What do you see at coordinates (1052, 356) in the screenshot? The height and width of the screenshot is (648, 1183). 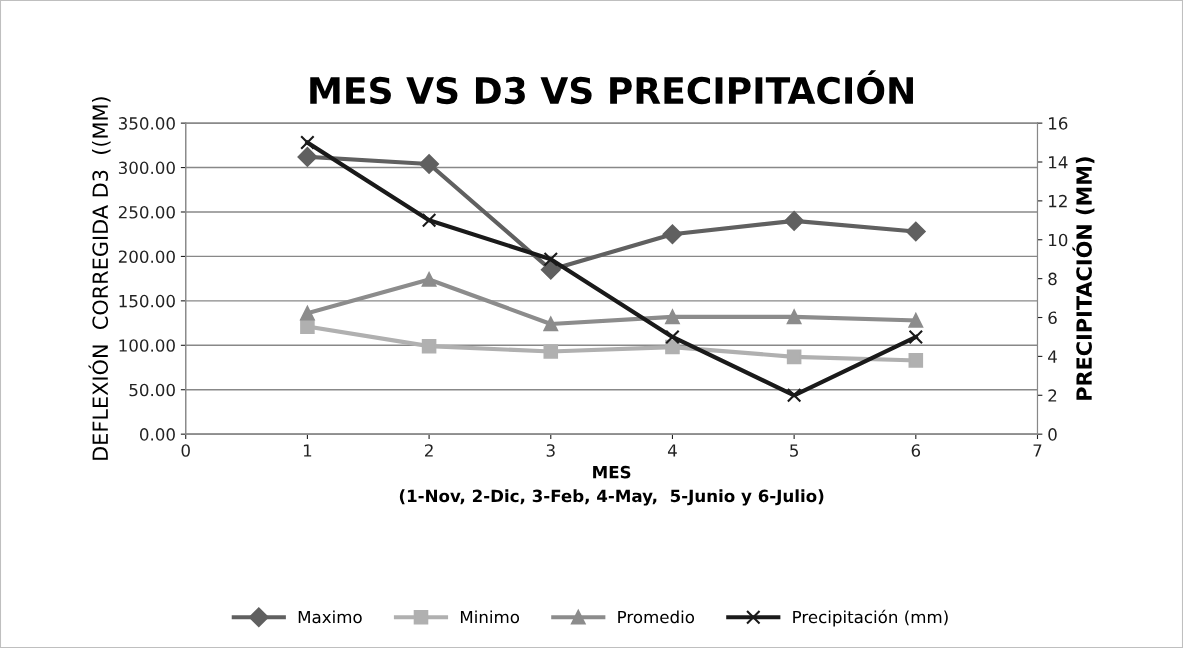 I see `y2-tick-label: 4` at bounding box center [1052, 356].